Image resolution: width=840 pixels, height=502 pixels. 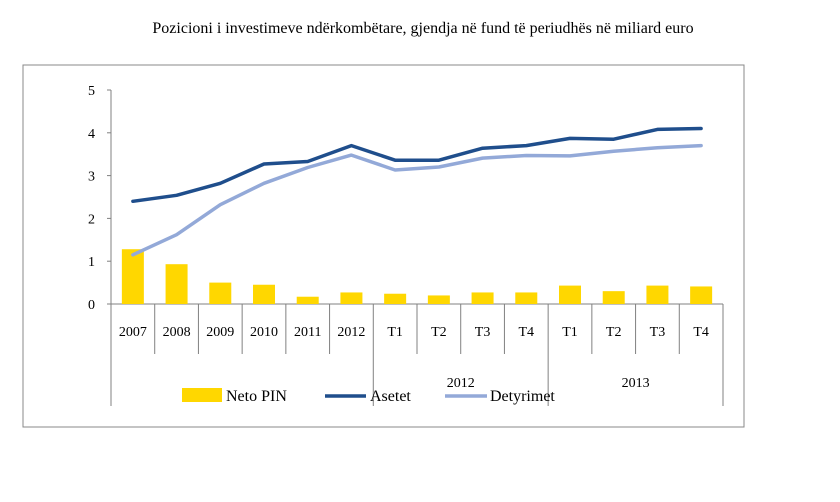 I want to click on x-tick-label: 2010, so click(x=264, y=332).